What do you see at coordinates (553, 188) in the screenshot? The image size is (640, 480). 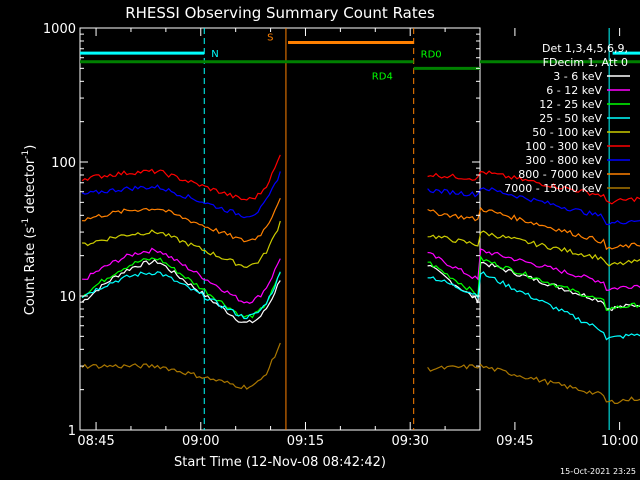 I see `legend-entry-label: 7000 - 15000 keV` at bounding box center [553, 188].